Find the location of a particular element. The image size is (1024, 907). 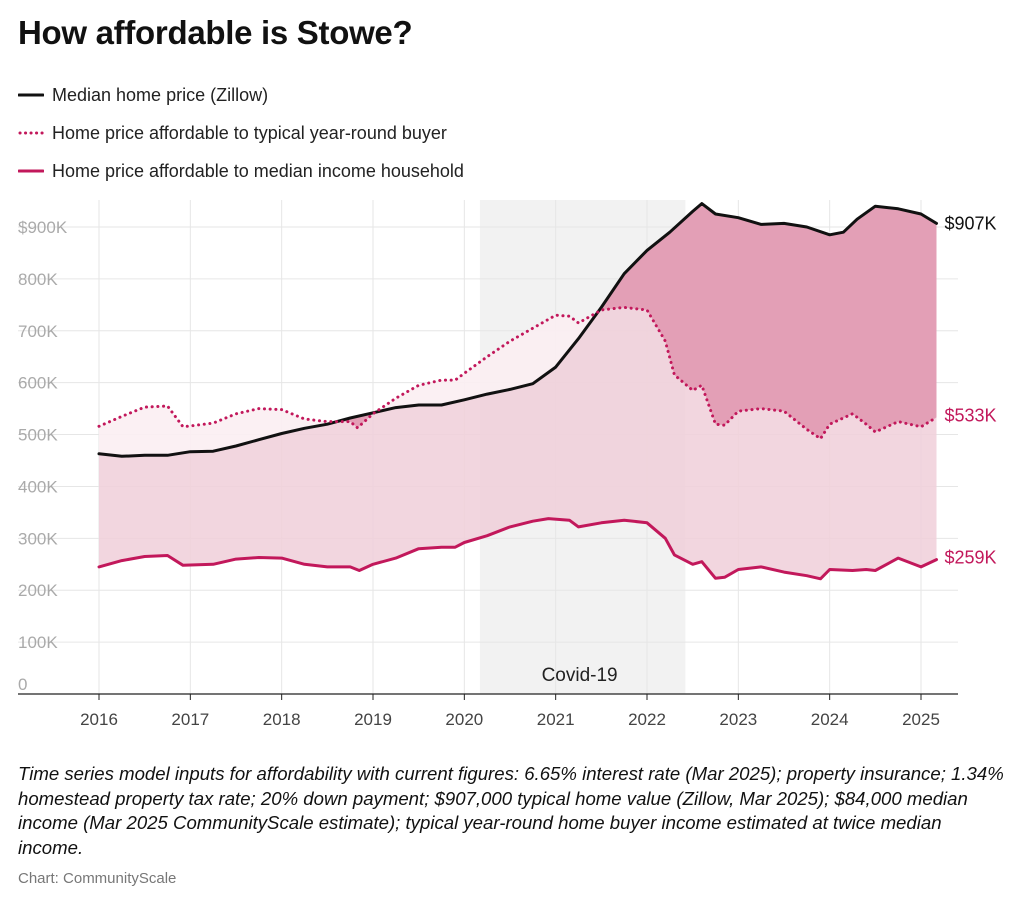

y-tick-label: 100K is located at coordinates (38, 642).